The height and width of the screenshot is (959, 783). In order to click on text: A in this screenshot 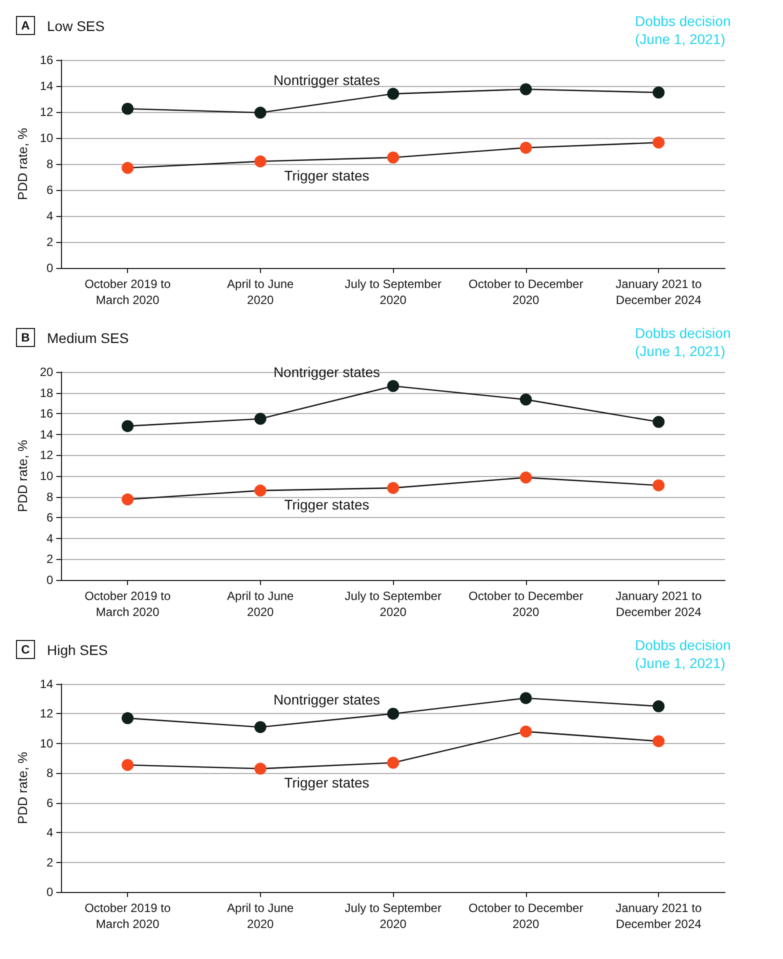, I will do `click(25, 25)`.